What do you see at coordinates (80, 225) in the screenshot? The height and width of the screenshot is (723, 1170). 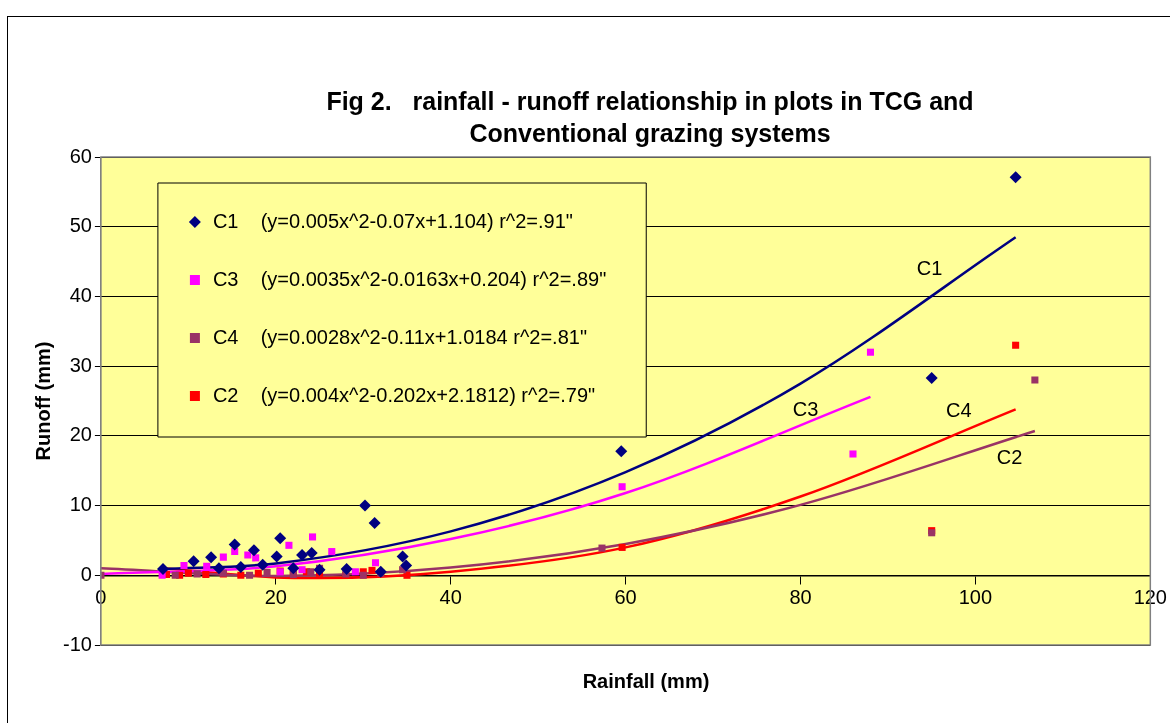 I see `y-tick-label: 50` at bounding box center [80, 225].